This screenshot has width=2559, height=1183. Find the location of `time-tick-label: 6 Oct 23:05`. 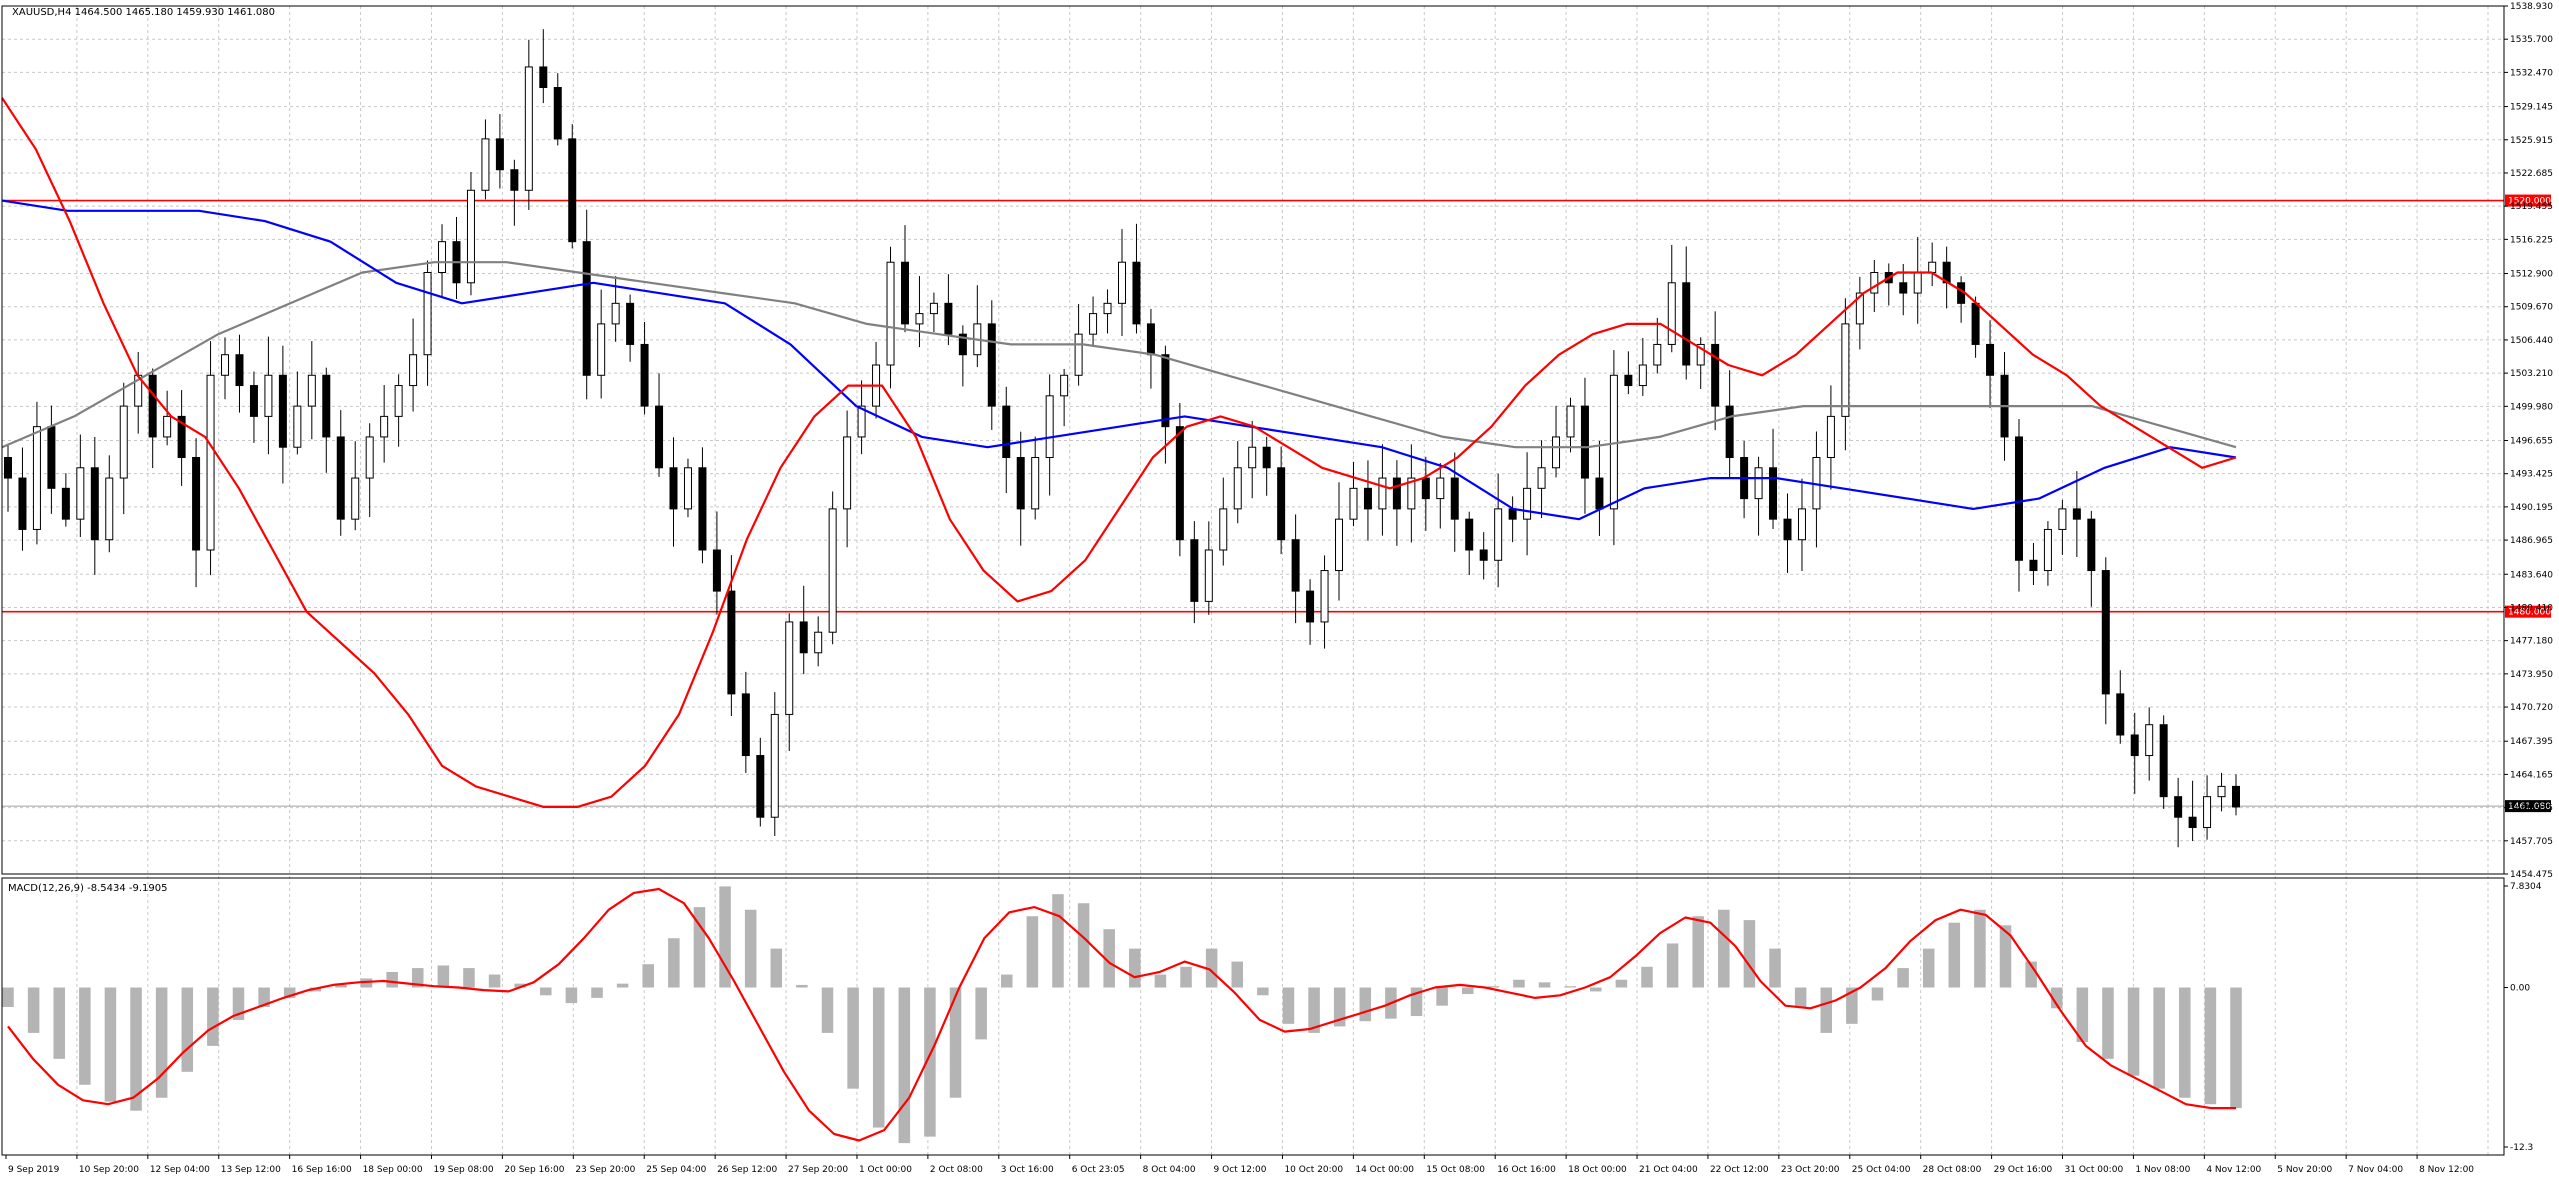

time-tick-label: 6 Oct 23:05 is located at coordinates (1098, 1170).